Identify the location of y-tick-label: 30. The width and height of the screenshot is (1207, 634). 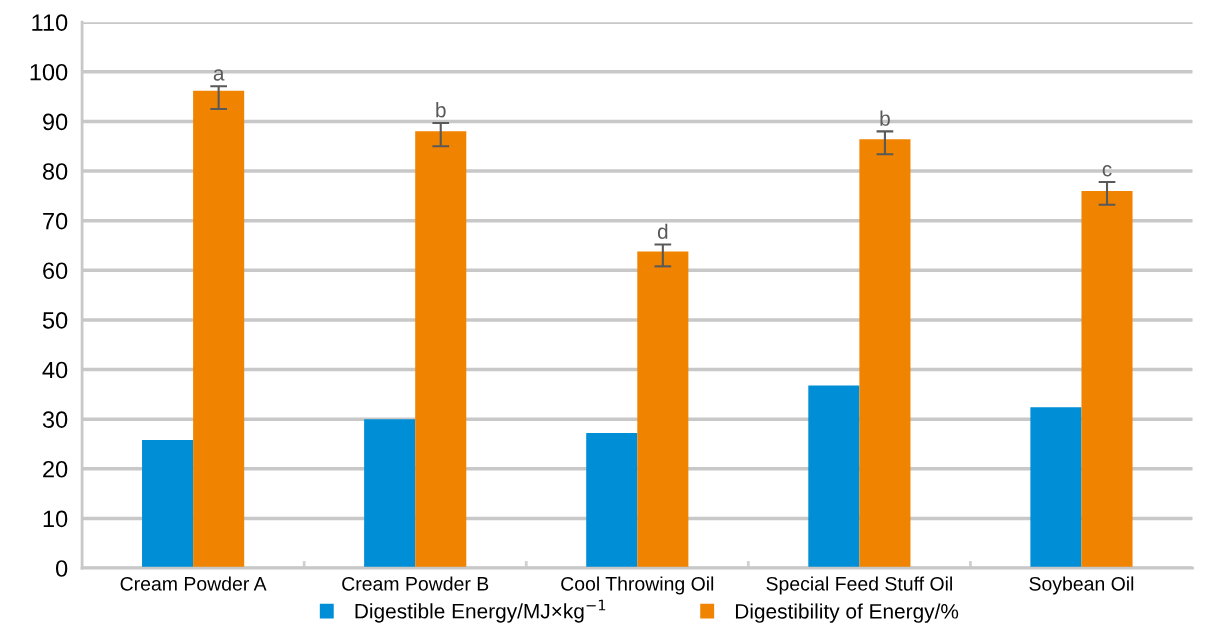
(55, 419).